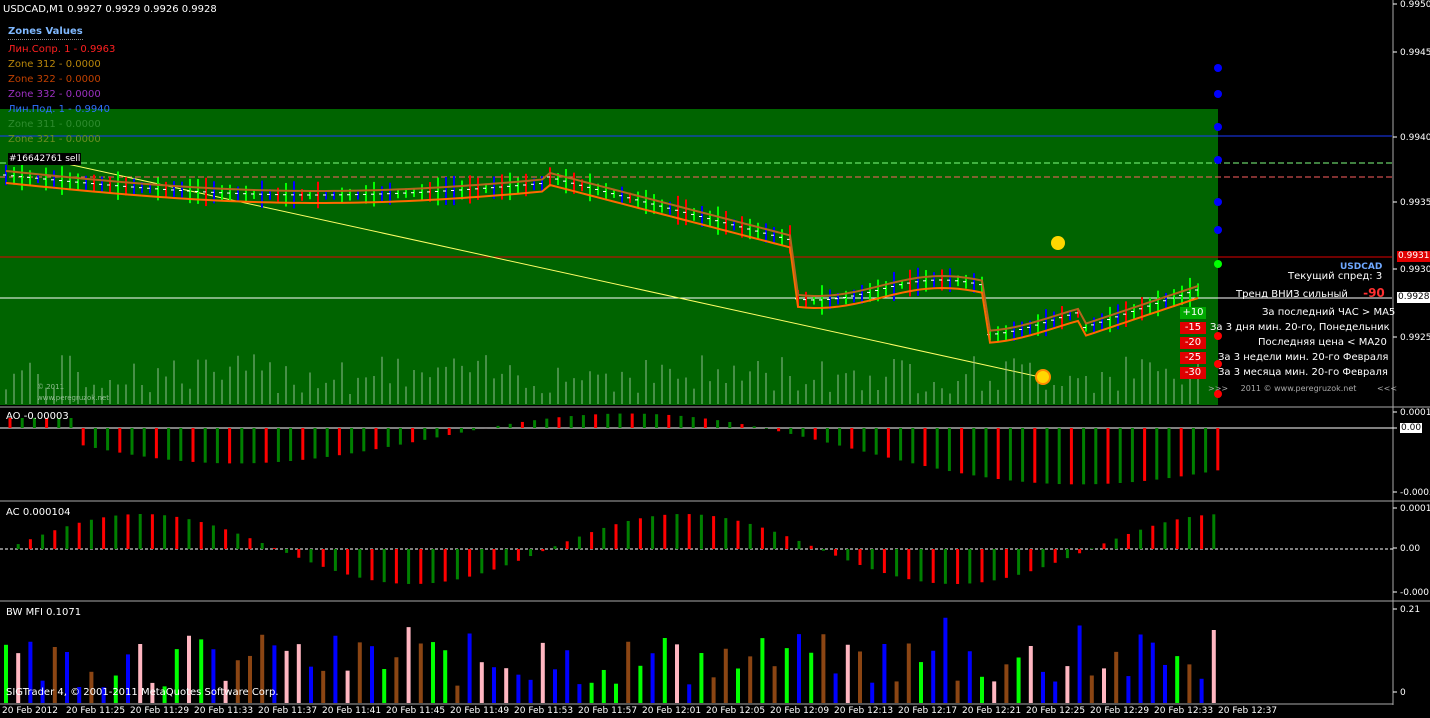 The height and width of the screenshot is (718, 1430). Describe the element at coordinates (62, 49) in the screenshot. I see `zone-item: Лин.Сопр. 1 - 0.9963` at that location.